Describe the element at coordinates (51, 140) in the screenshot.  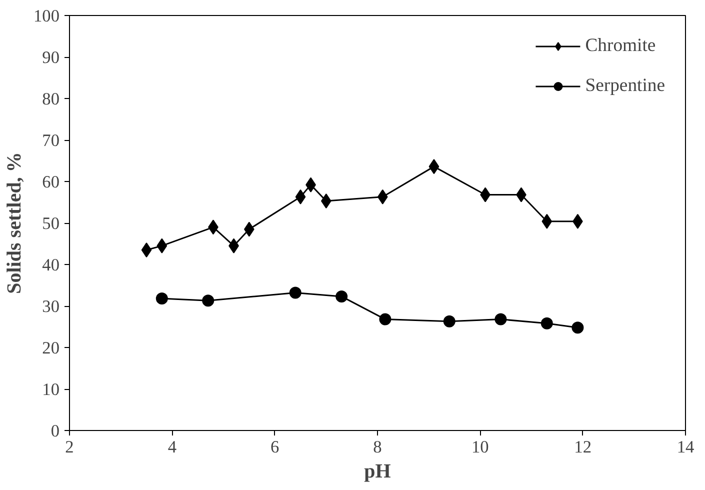
I see `y-tick-label: 70` at that location.